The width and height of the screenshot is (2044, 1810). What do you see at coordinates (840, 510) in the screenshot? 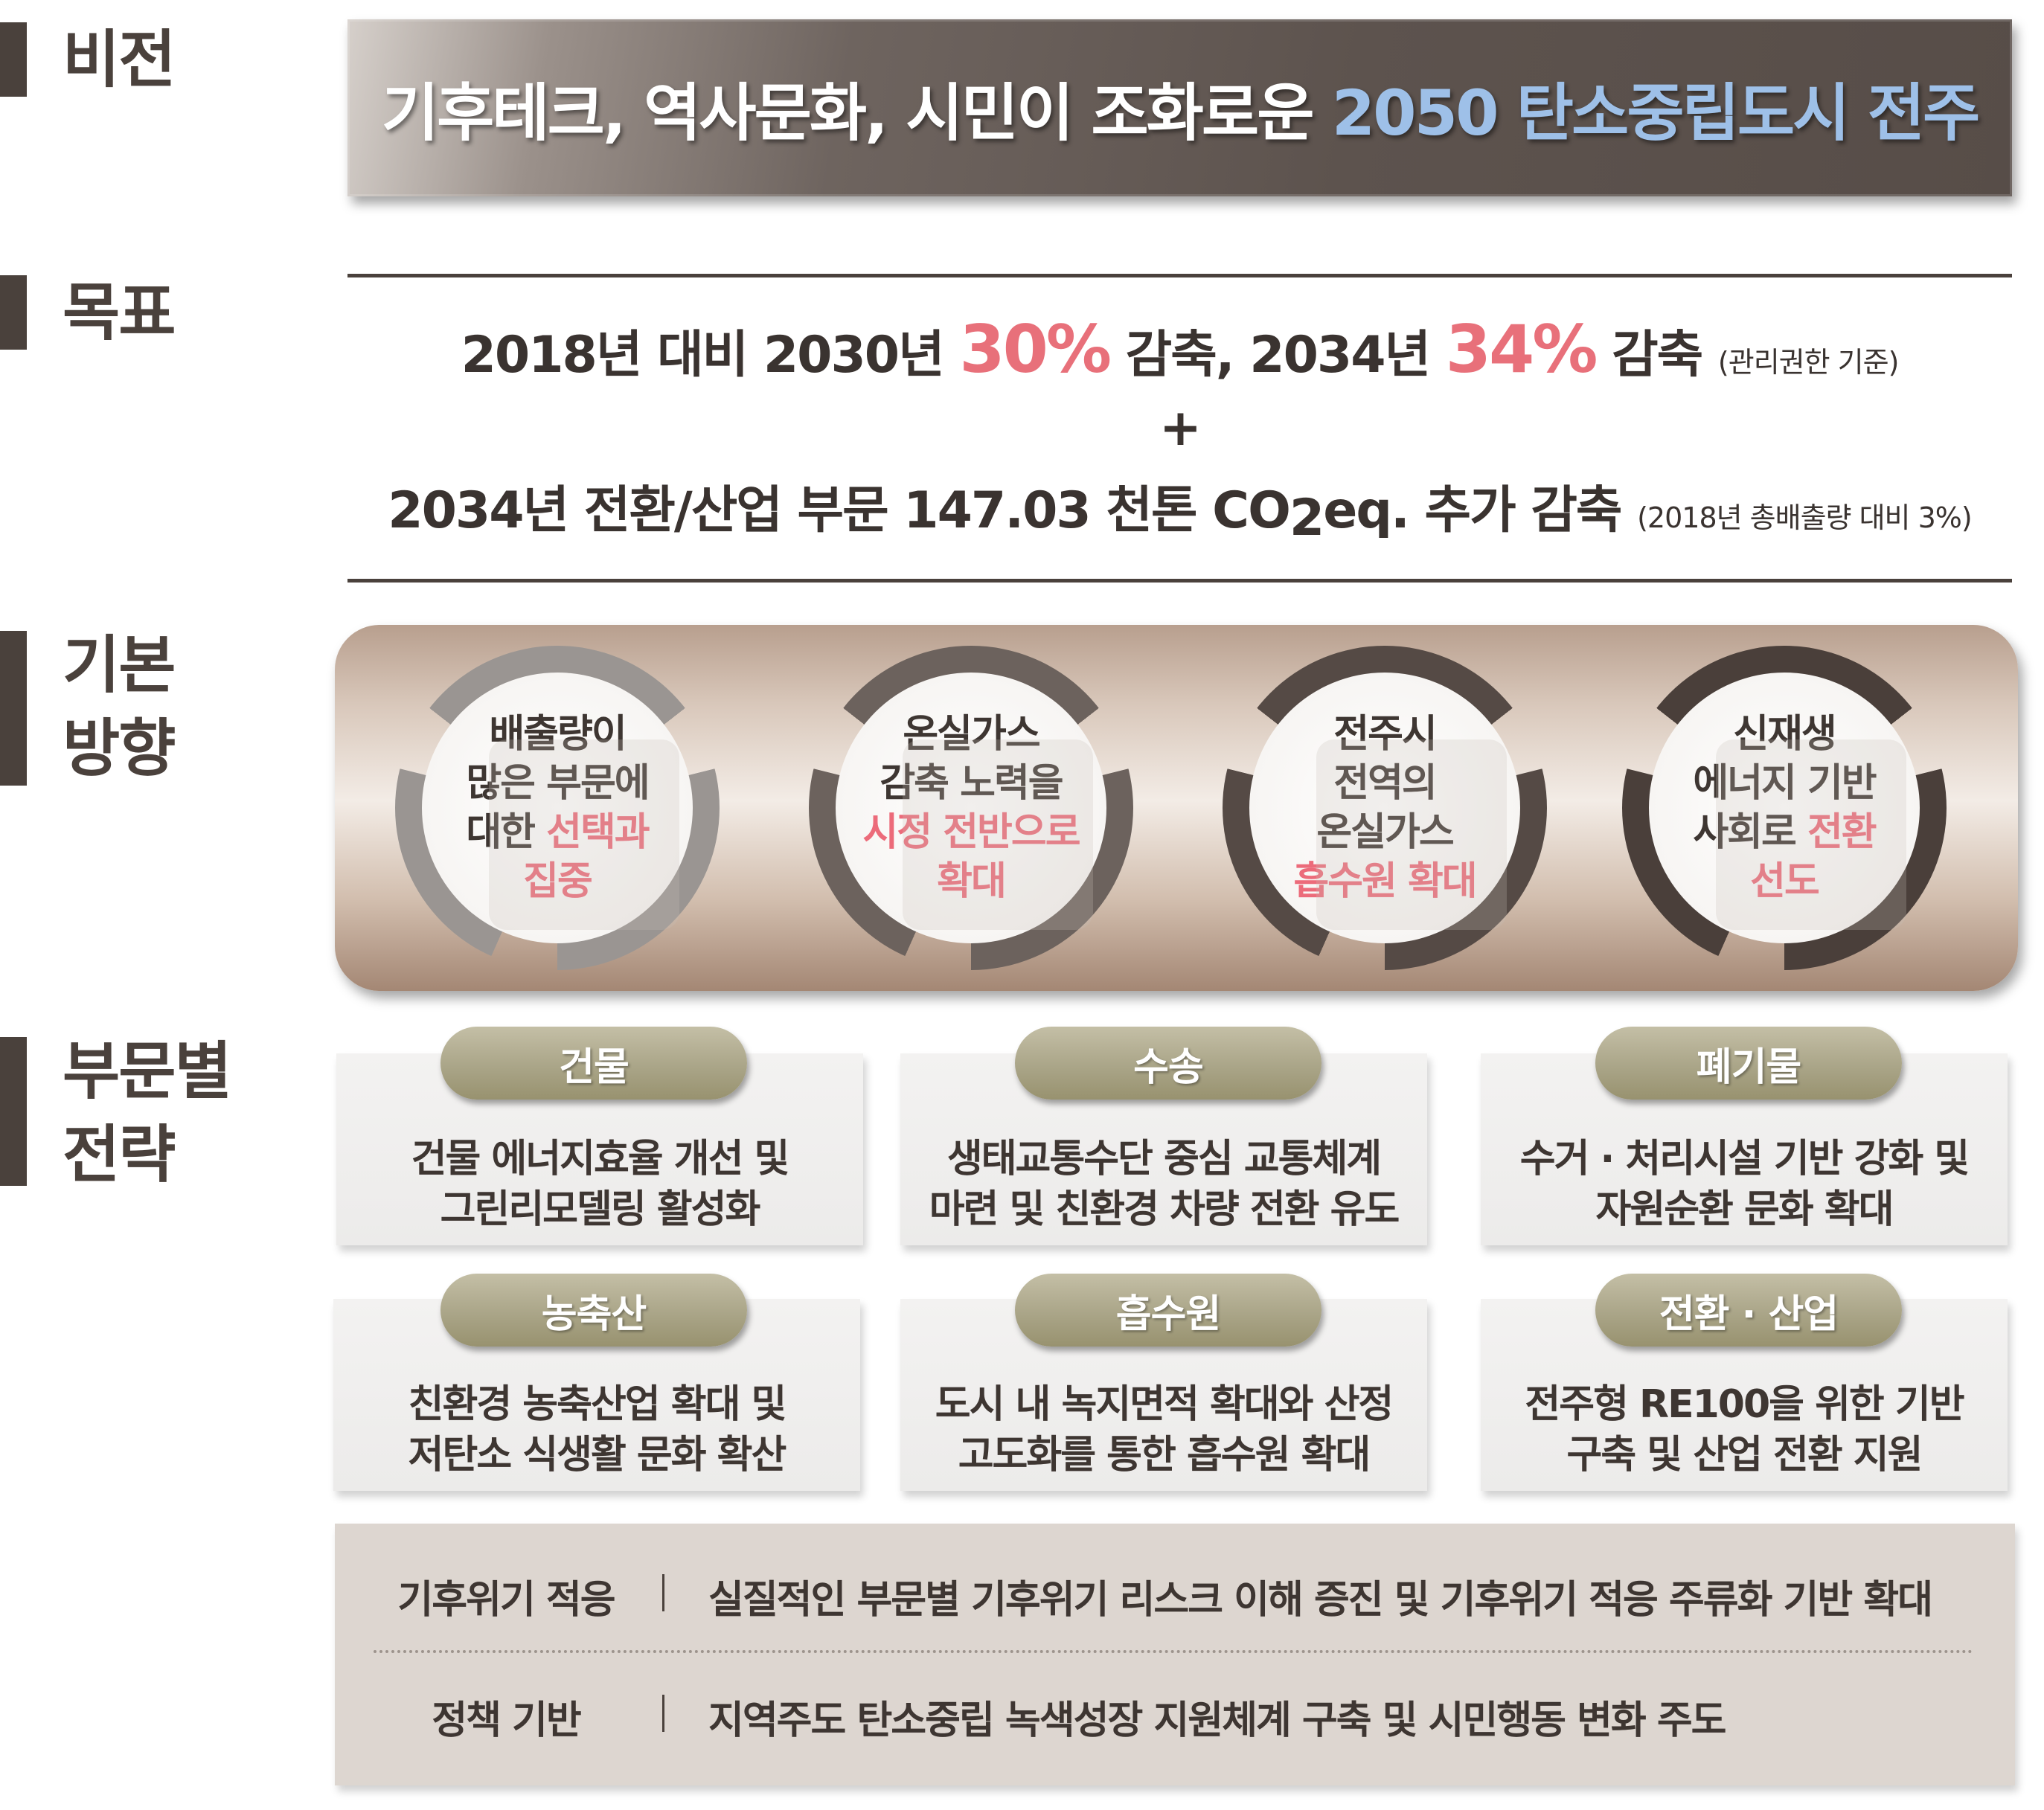
I see `goal-text: 2034년 전환/산업 부문 147.03 천톤 CO` at bounding box center [840, 510].